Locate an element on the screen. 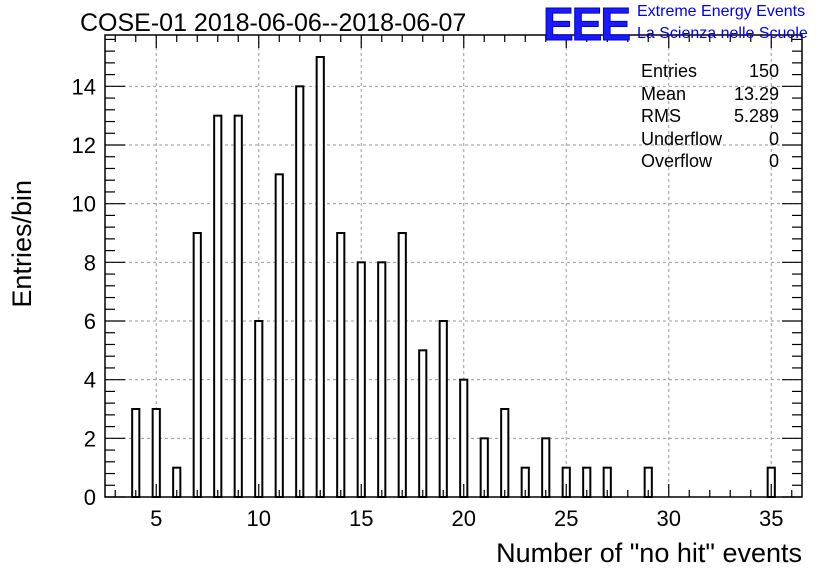  stats-row-rms: RMS 5.289 is located at coordinates (710, 116).